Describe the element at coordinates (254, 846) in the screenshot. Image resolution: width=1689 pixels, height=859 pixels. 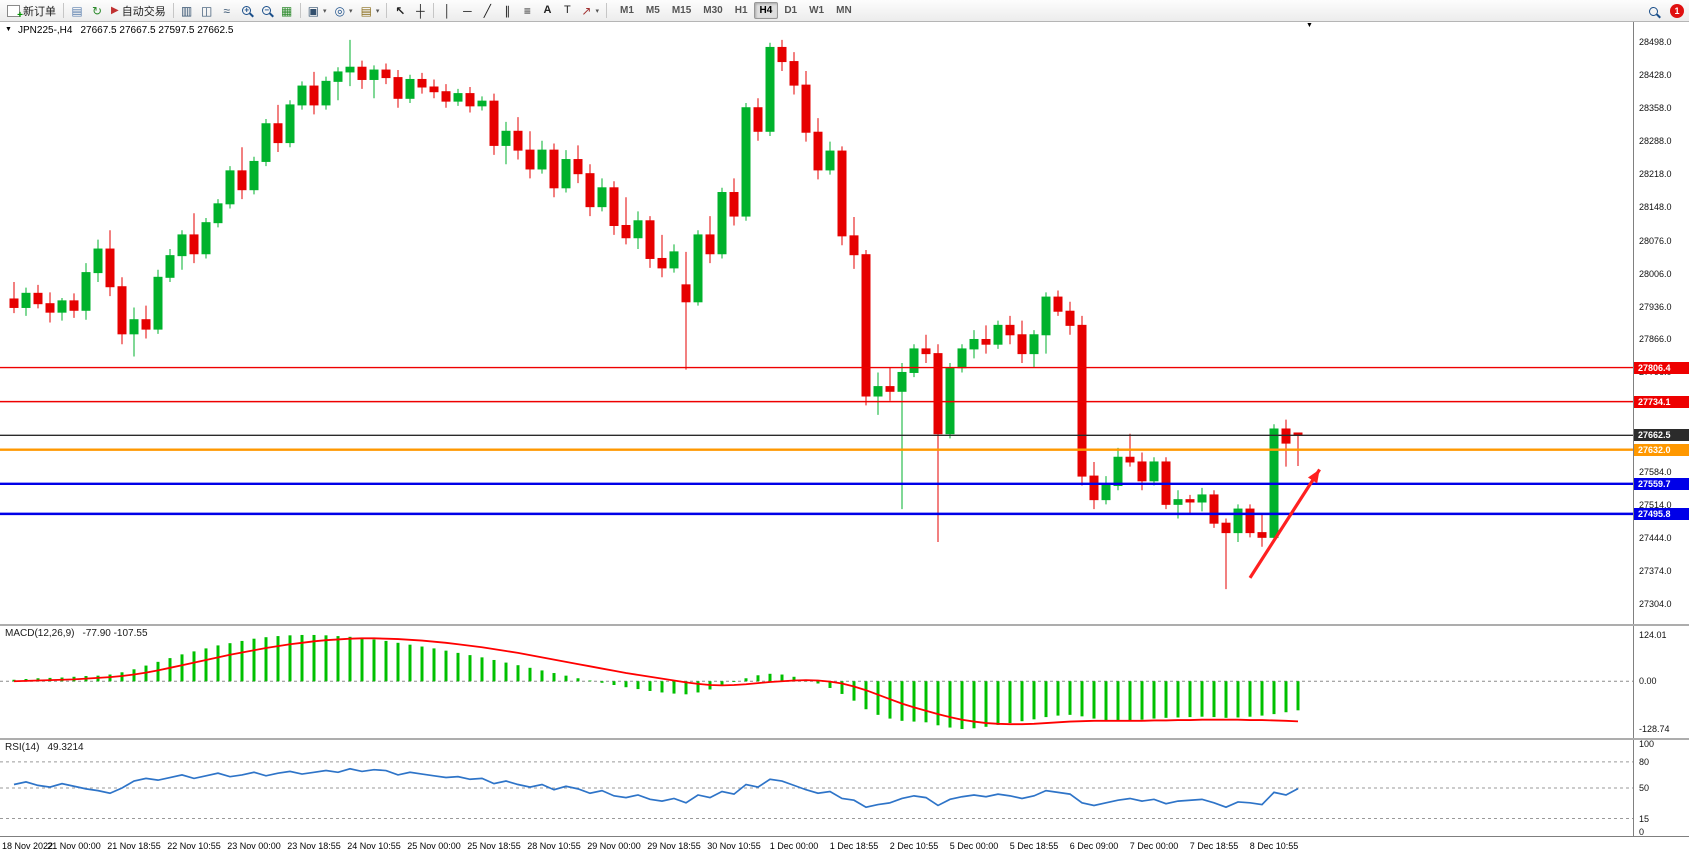
I see `time-axis-label: 23 Nov 00:00` at that location.